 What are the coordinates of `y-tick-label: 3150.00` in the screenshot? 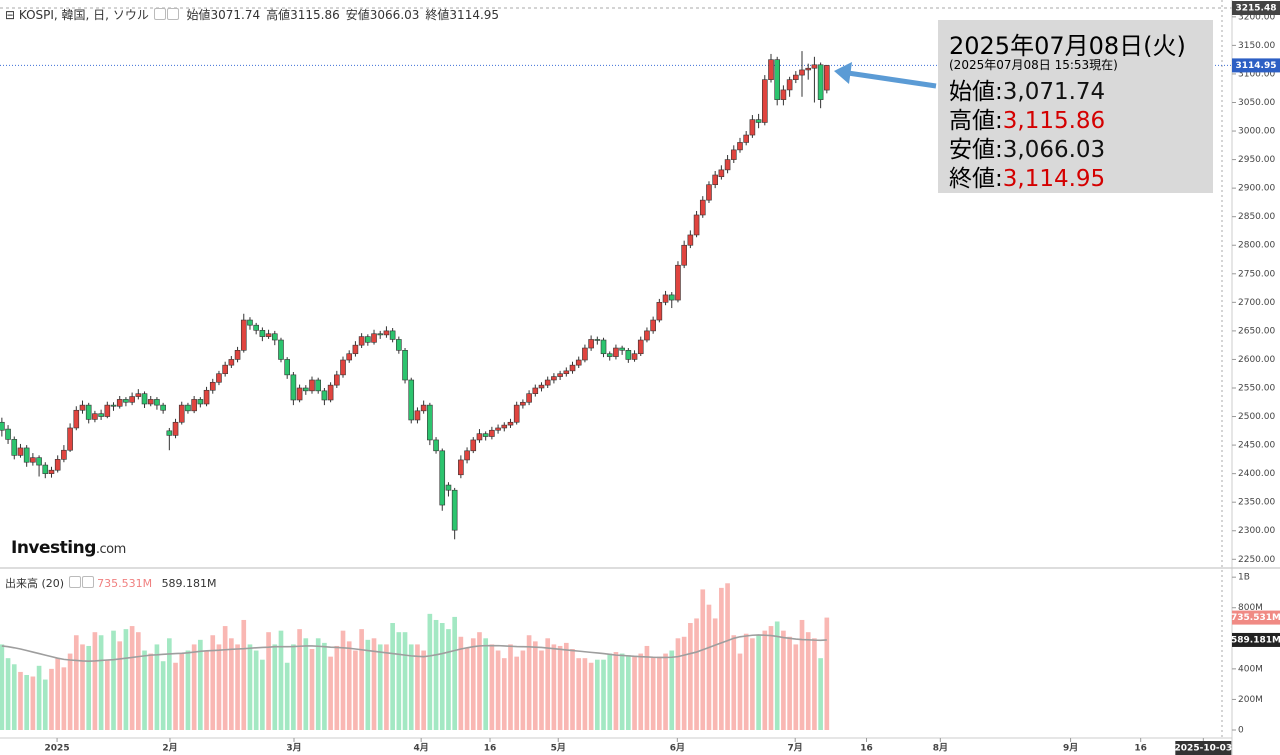 It's located at (1256, 46).